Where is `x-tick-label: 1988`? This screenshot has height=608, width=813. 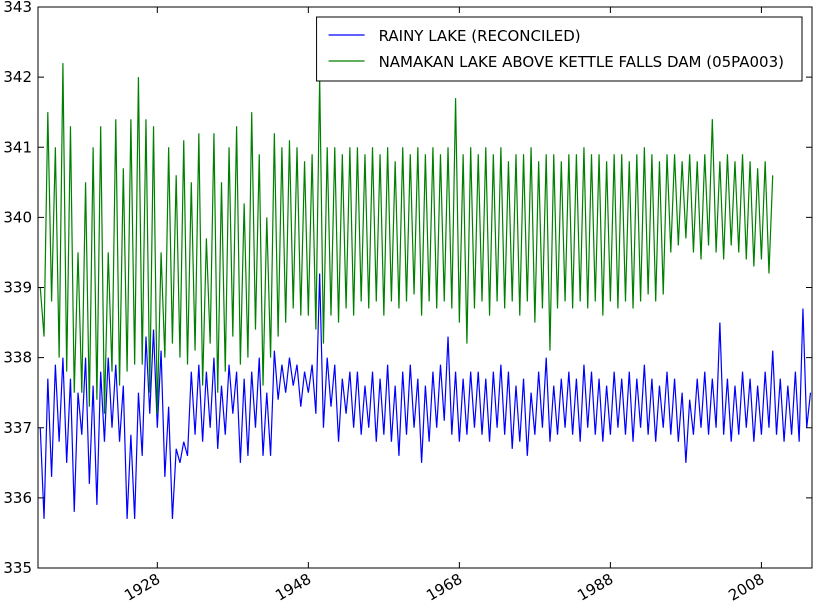
x-tick-label: 1988 is located at coordinates (595, 587).